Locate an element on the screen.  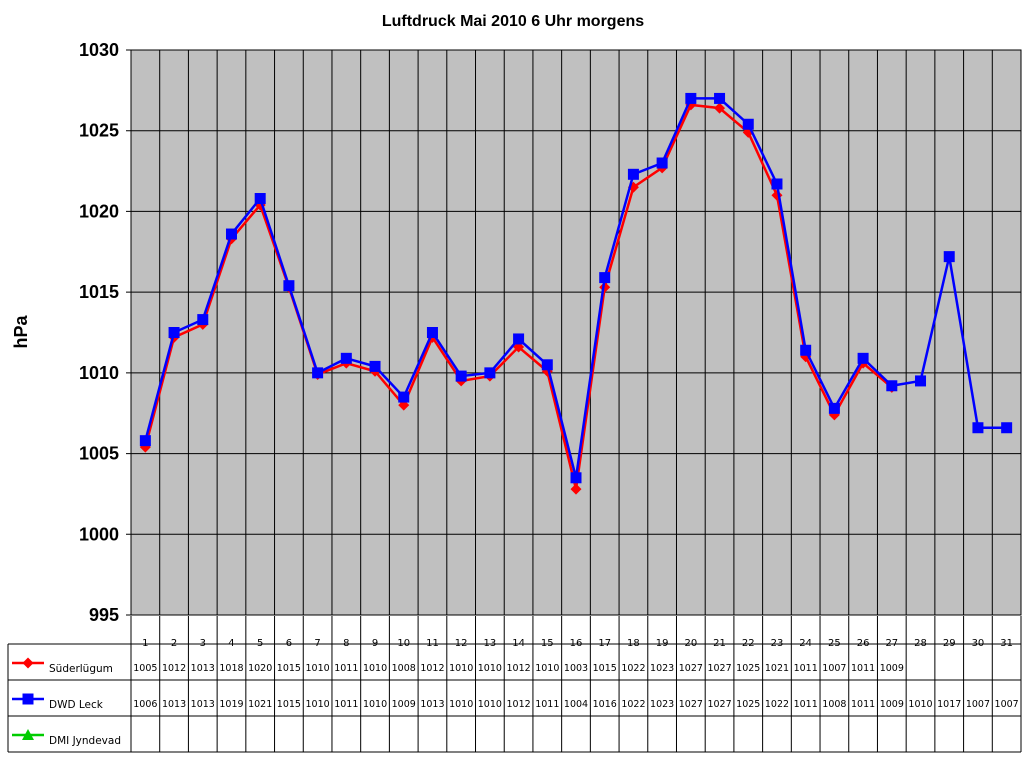
table-cell: 1022 is located at coordinates (777, 704).